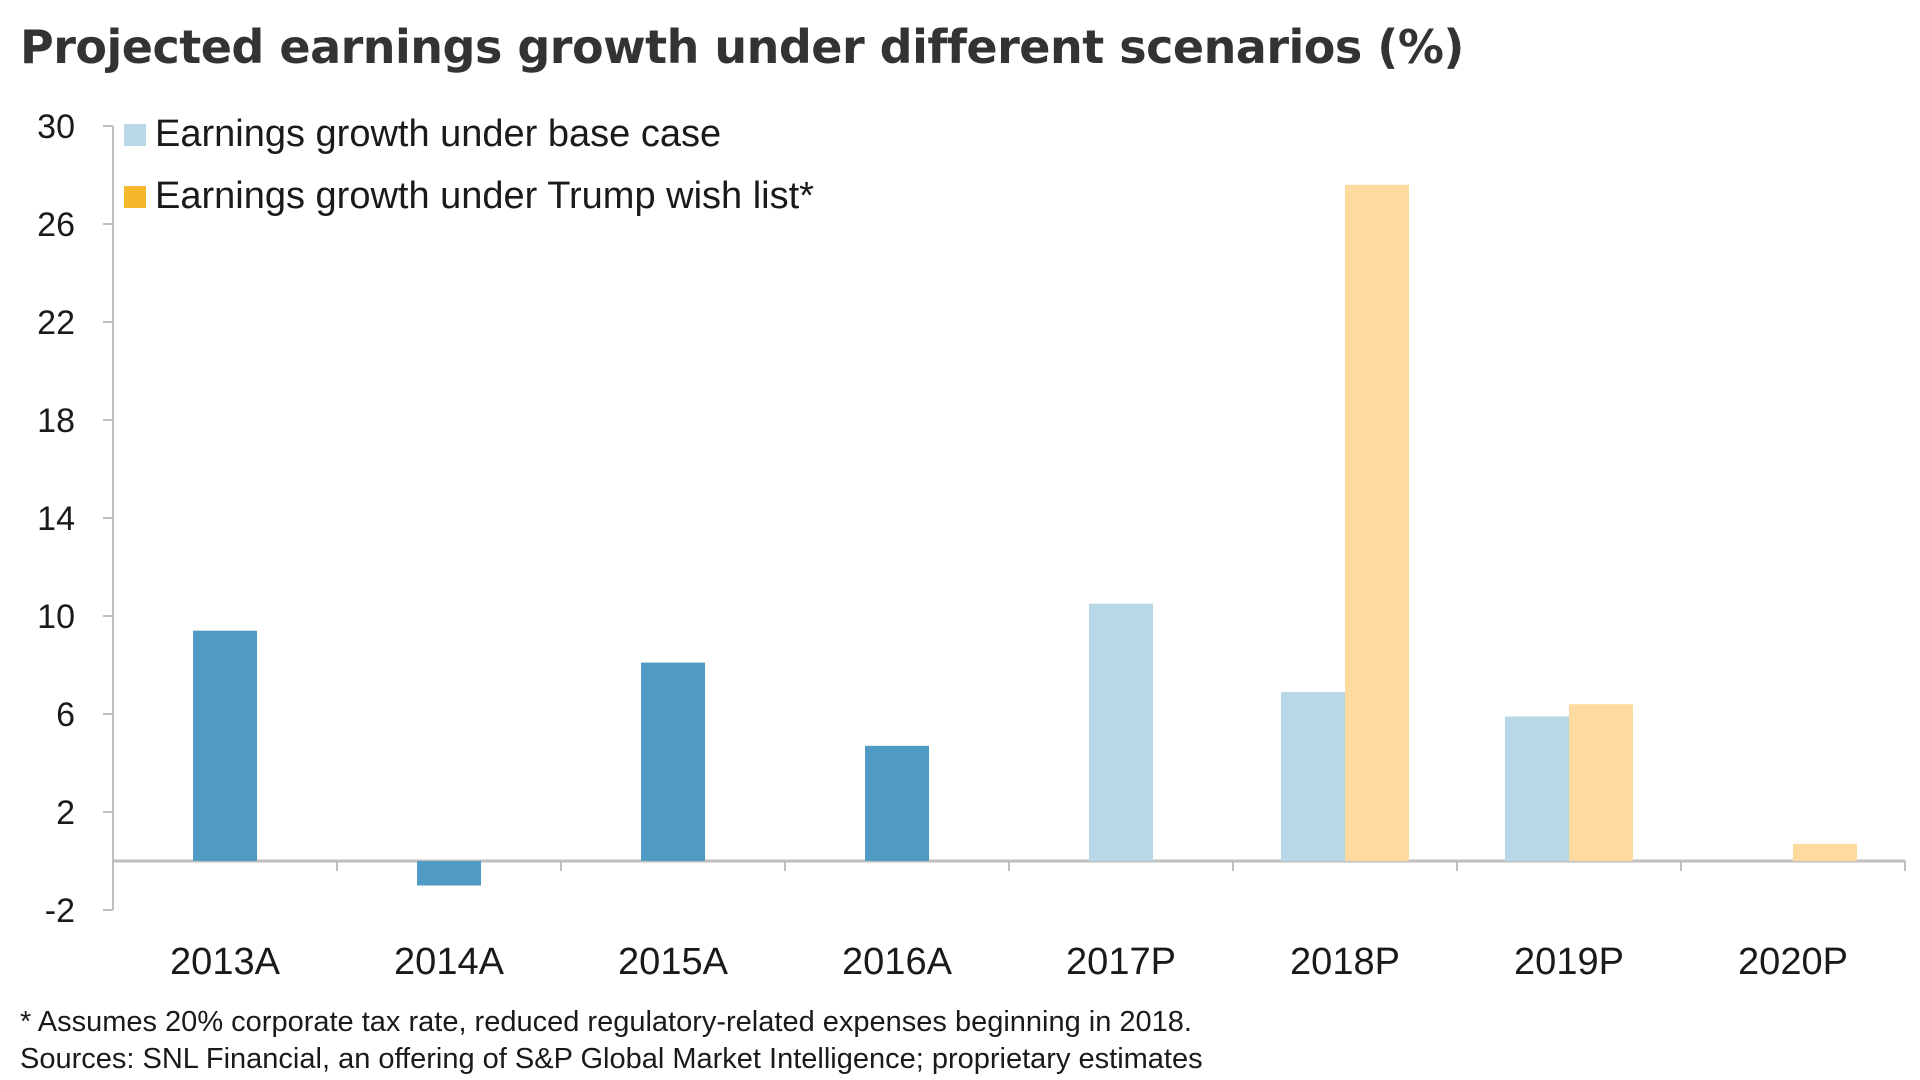 The image size is (1920, 1080). What do you see at coordinates (75, 519) in the screenshot?
I see `y-axis: 30 26 22 18 14 10 6 2 -2` at bounding box center [75, 519].